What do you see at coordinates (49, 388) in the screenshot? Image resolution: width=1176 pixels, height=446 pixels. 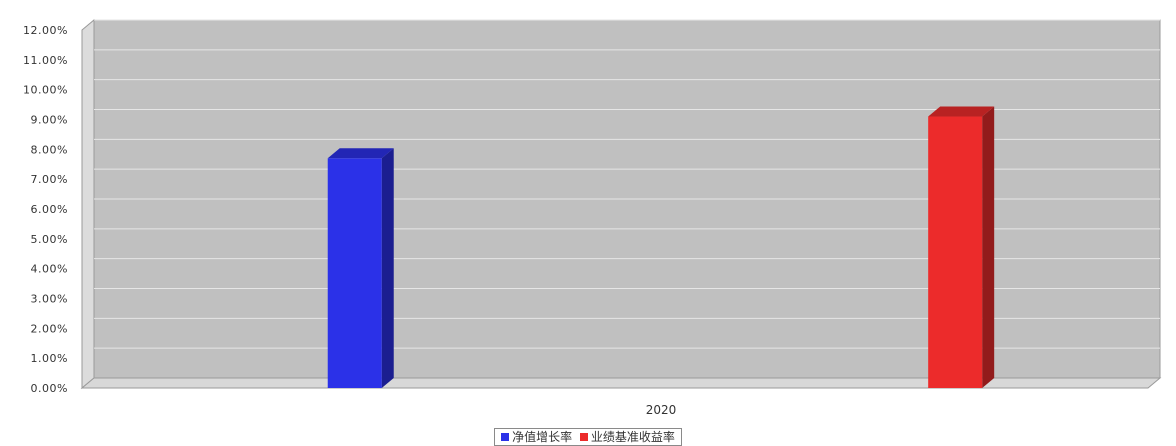 I see `y-tick-label: 0.00%` at bounding box center [49, 388].